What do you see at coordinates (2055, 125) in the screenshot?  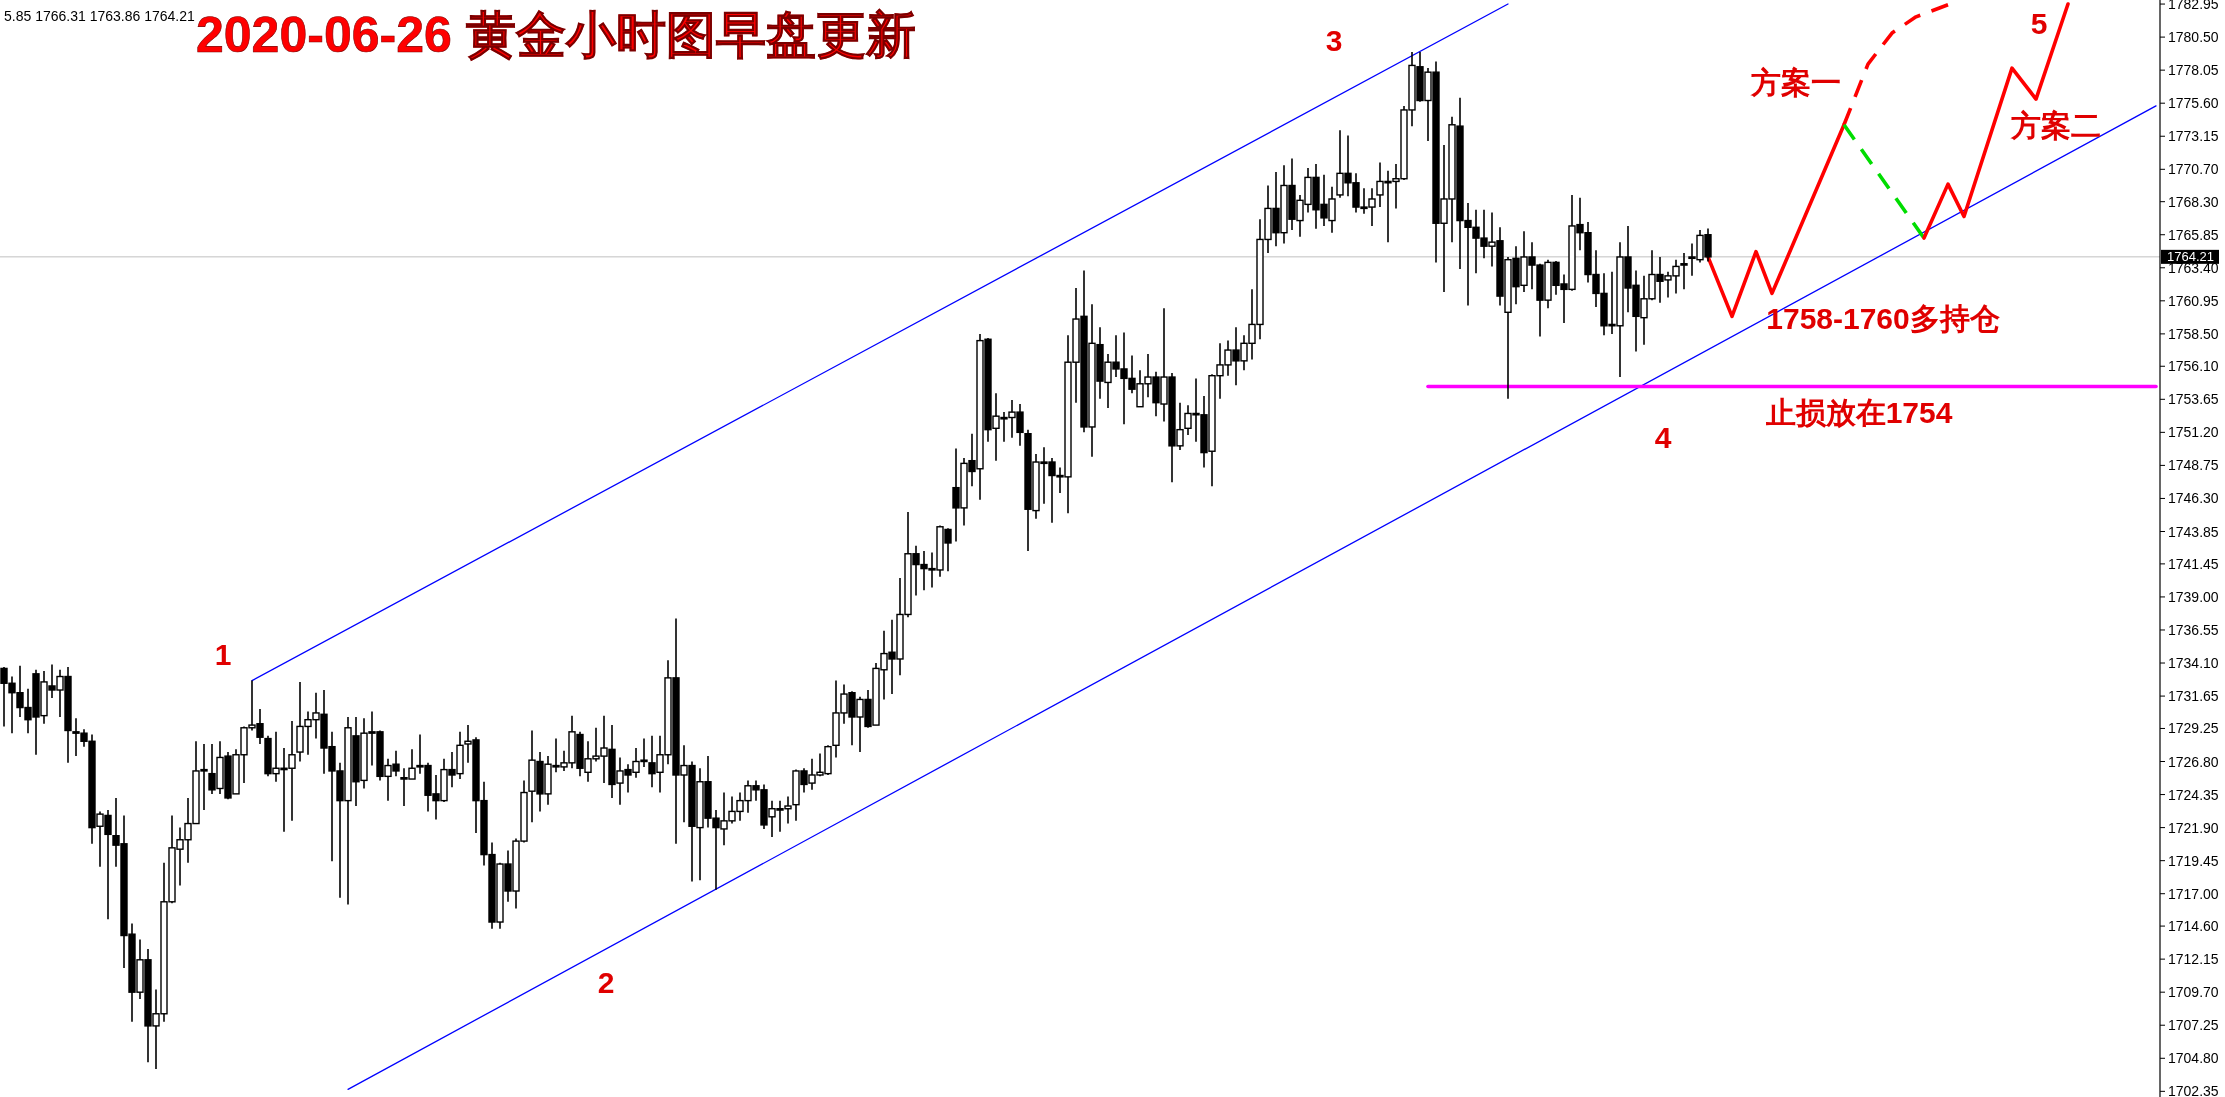 I see `annotation: 方案二` at bounding box center [2055, 125].